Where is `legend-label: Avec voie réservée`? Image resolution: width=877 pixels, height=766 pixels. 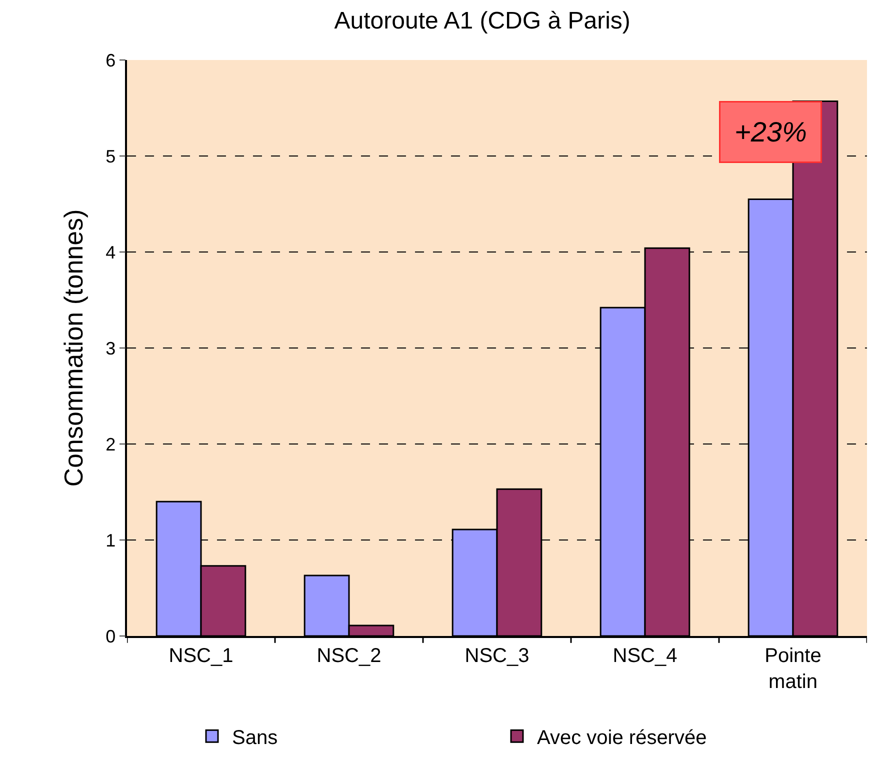
legend-label: Avec voie réservée is located at coordinates (622, 737).